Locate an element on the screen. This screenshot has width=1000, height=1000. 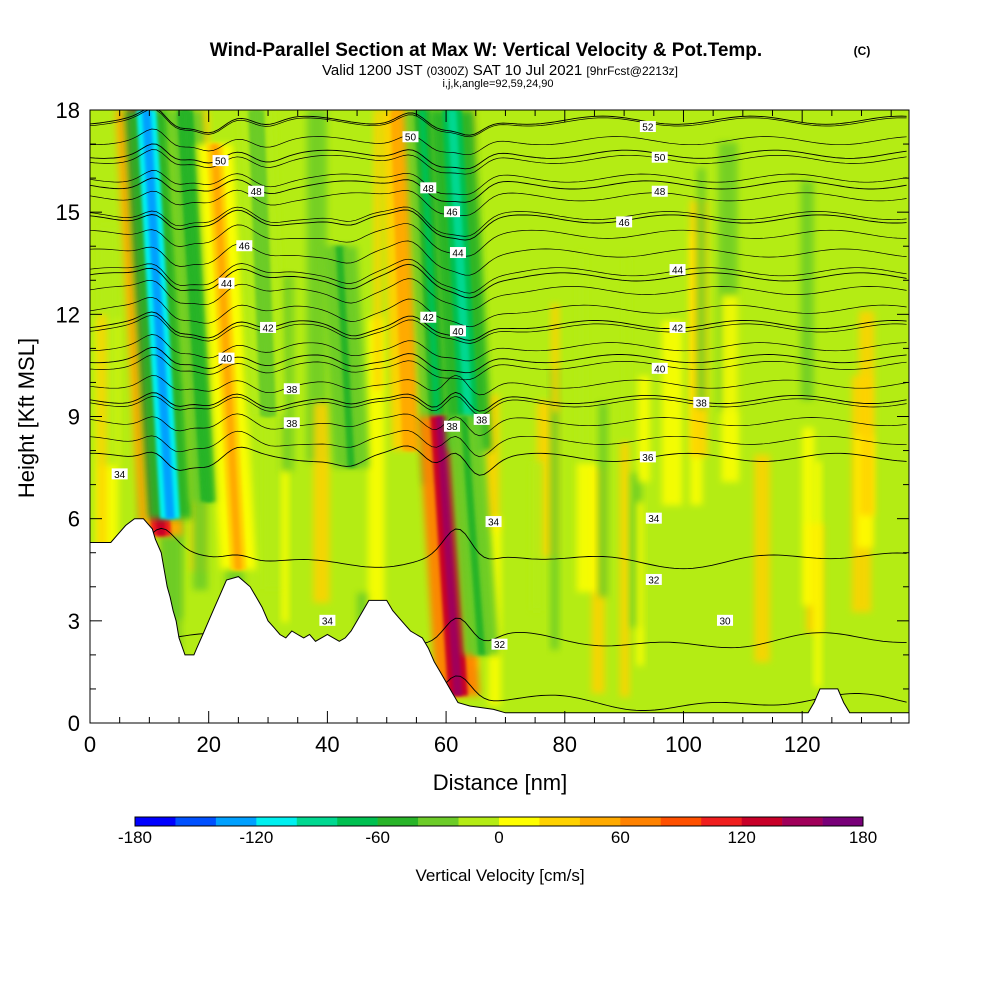
theta-label-text: 34 is located at coordinates (654, 519).